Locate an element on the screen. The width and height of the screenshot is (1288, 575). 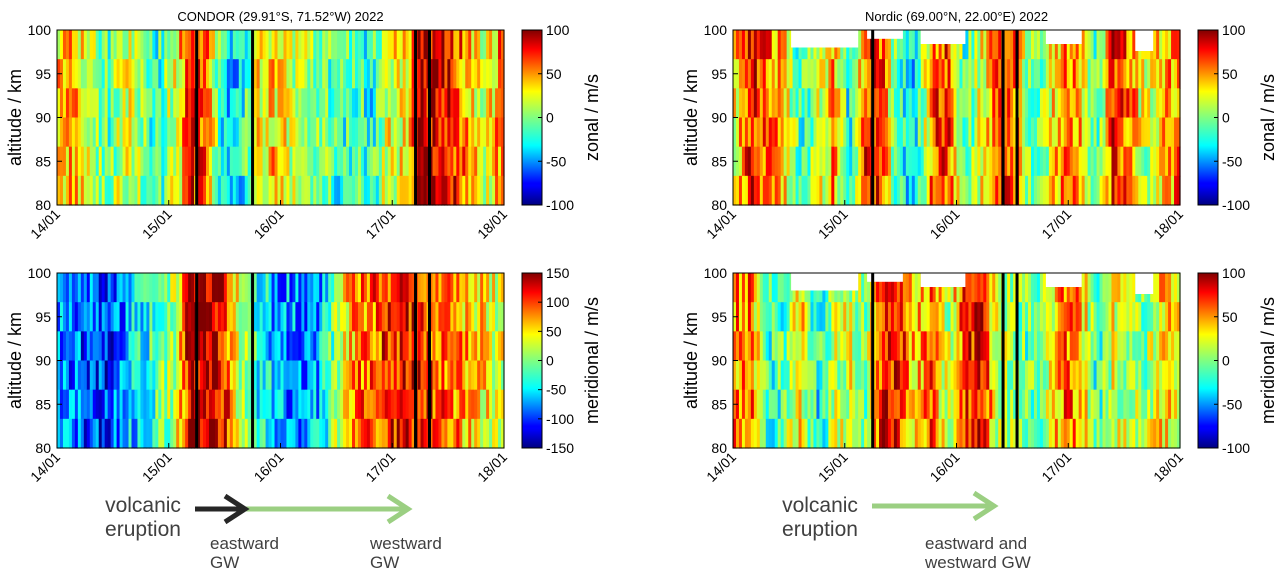
left-dark-arrow-head is located at coordinates (236, 509).